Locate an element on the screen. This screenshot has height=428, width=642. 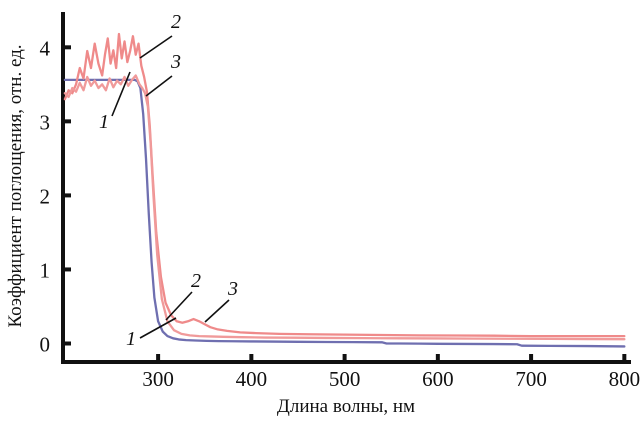
x-tick-label: 600 is located at coordinates (438, 379).